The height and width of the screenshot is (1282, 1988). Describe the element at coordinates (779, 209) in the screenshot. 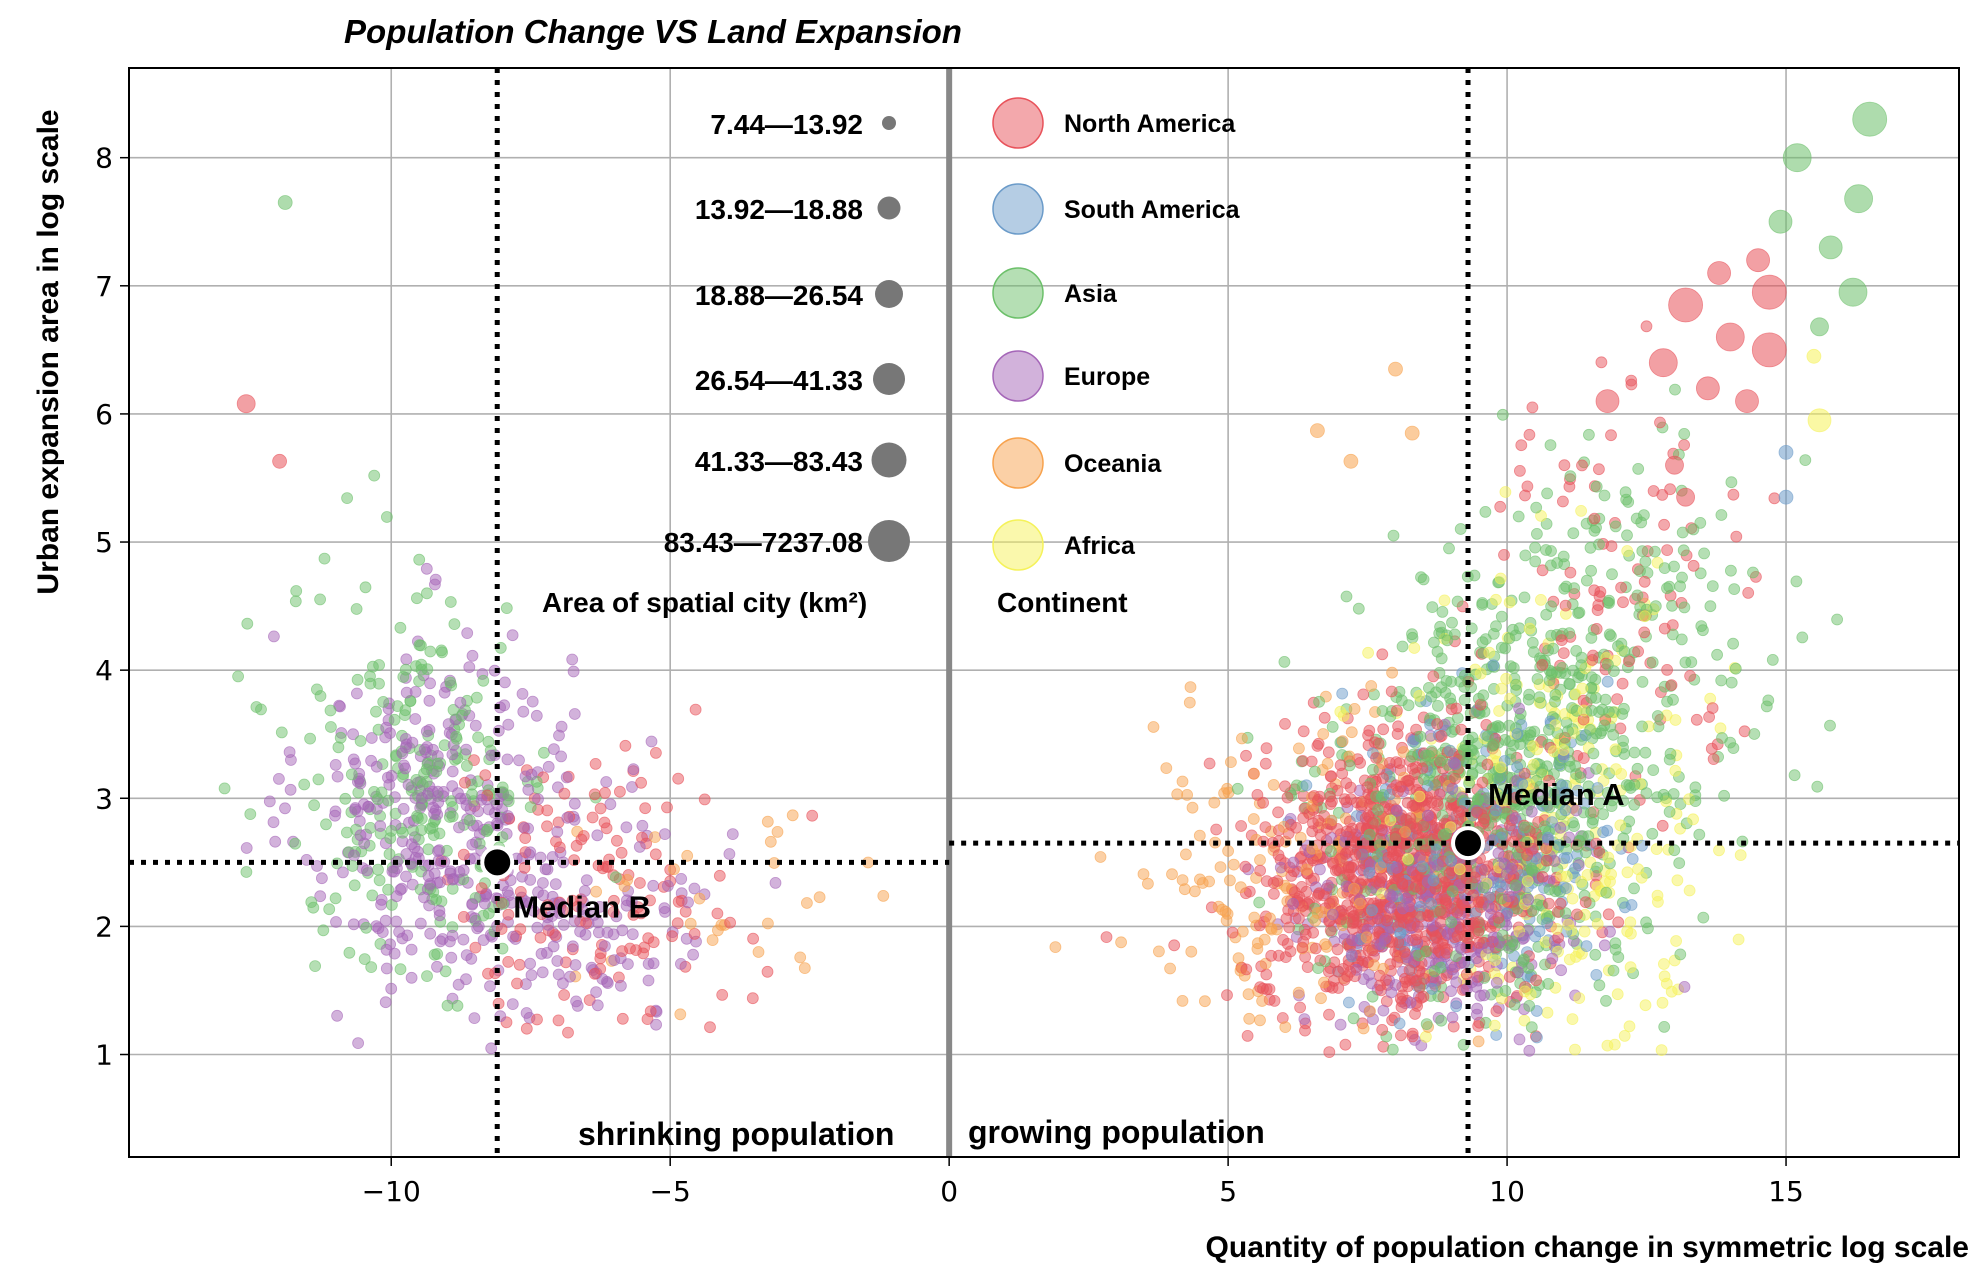

I see `size-legend-label: 13.92—18.88` at that location.